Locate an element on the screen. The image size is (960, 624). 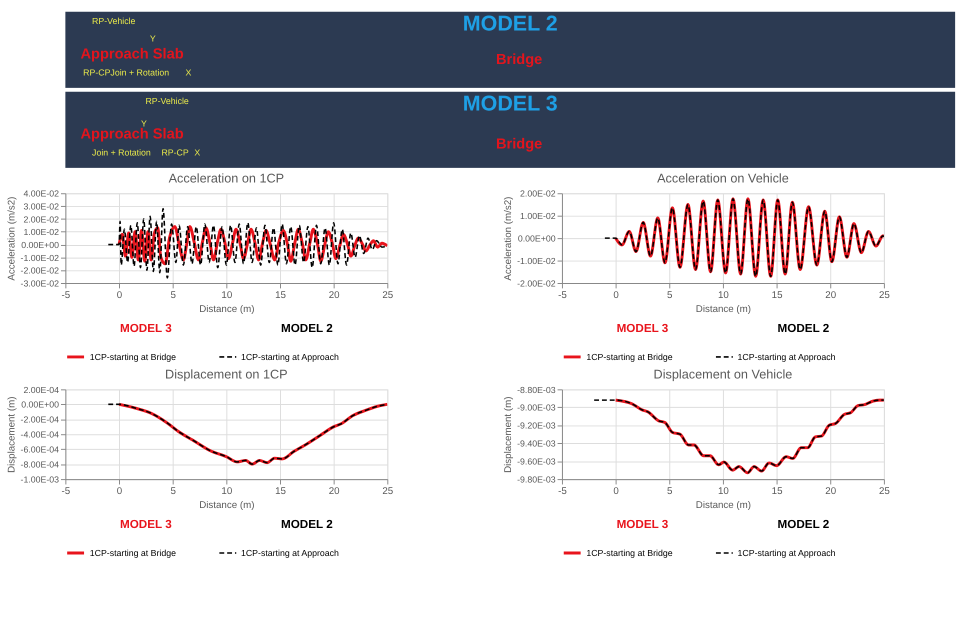
y-tick-label: -9.80E-03 is located at coordinates (536, 479).